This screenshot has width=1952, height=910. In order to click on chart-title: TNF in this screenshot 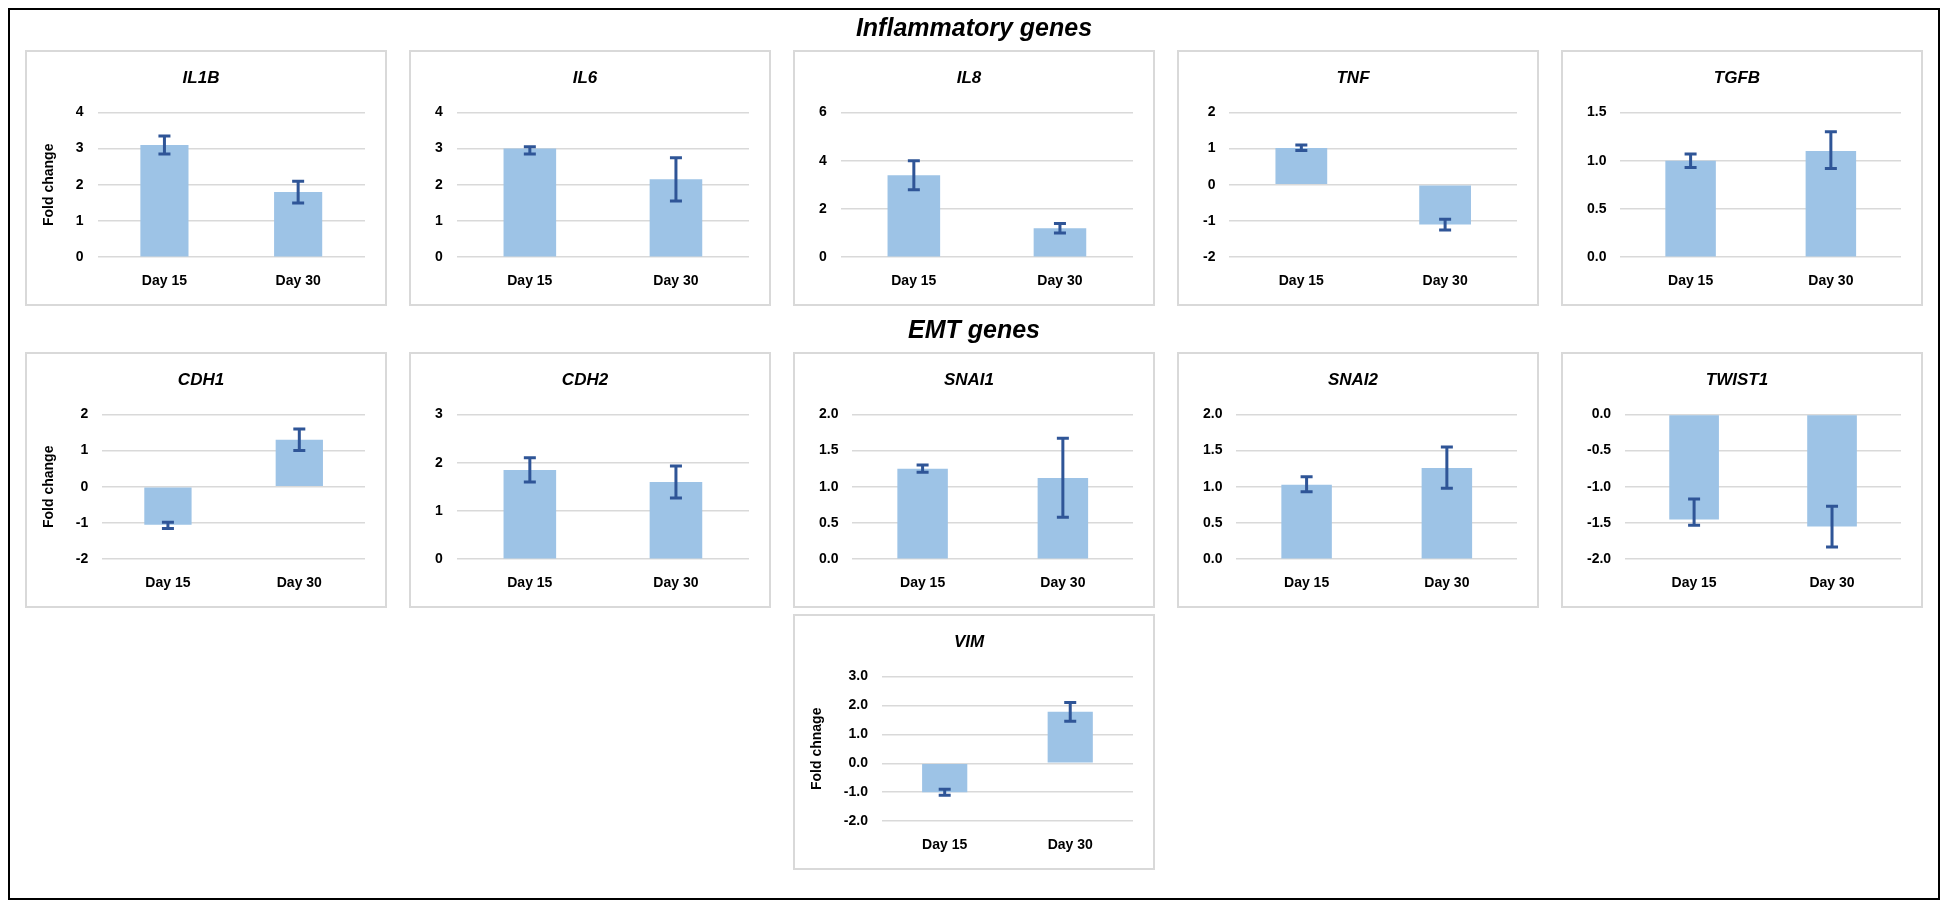, I will do `click(1353, 77)`.